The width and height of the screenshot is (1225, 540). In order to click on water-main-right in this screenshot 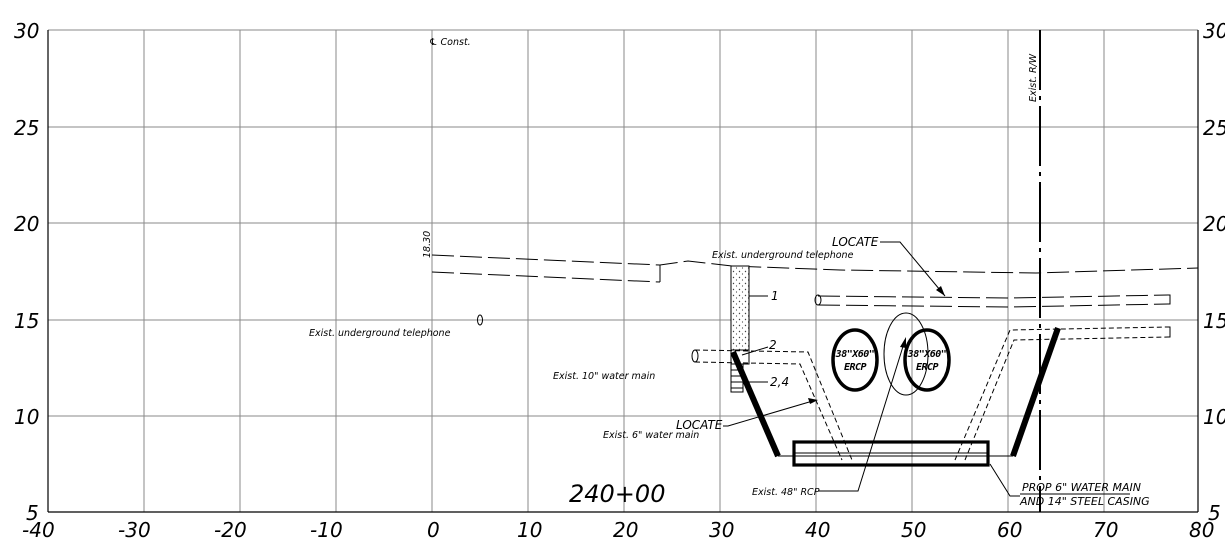, I will do `click(1062, 393)`.